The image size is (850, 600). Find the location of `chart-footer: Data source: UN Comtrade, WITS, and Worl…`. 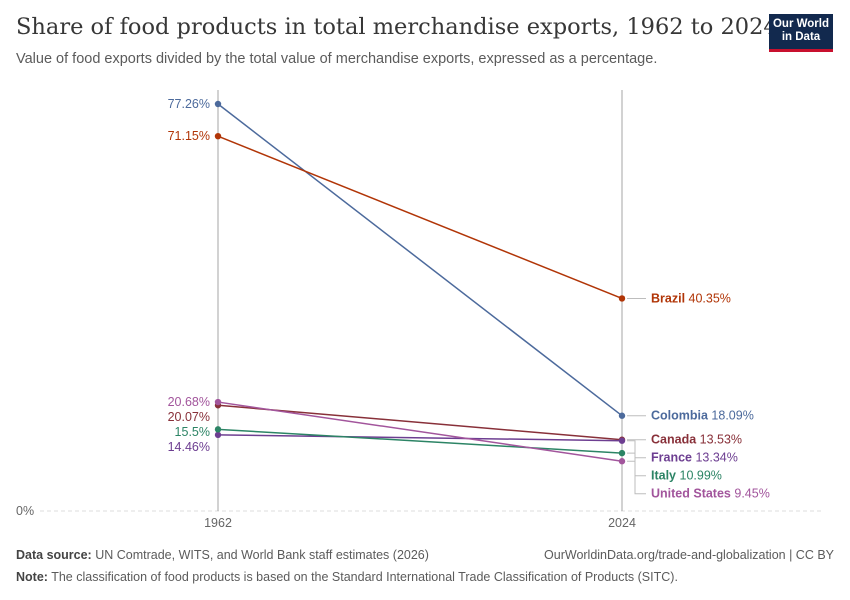

chart-footer: Data source: UN Comtrade, WITS, and Worl… is located at coordinates (425, 569).